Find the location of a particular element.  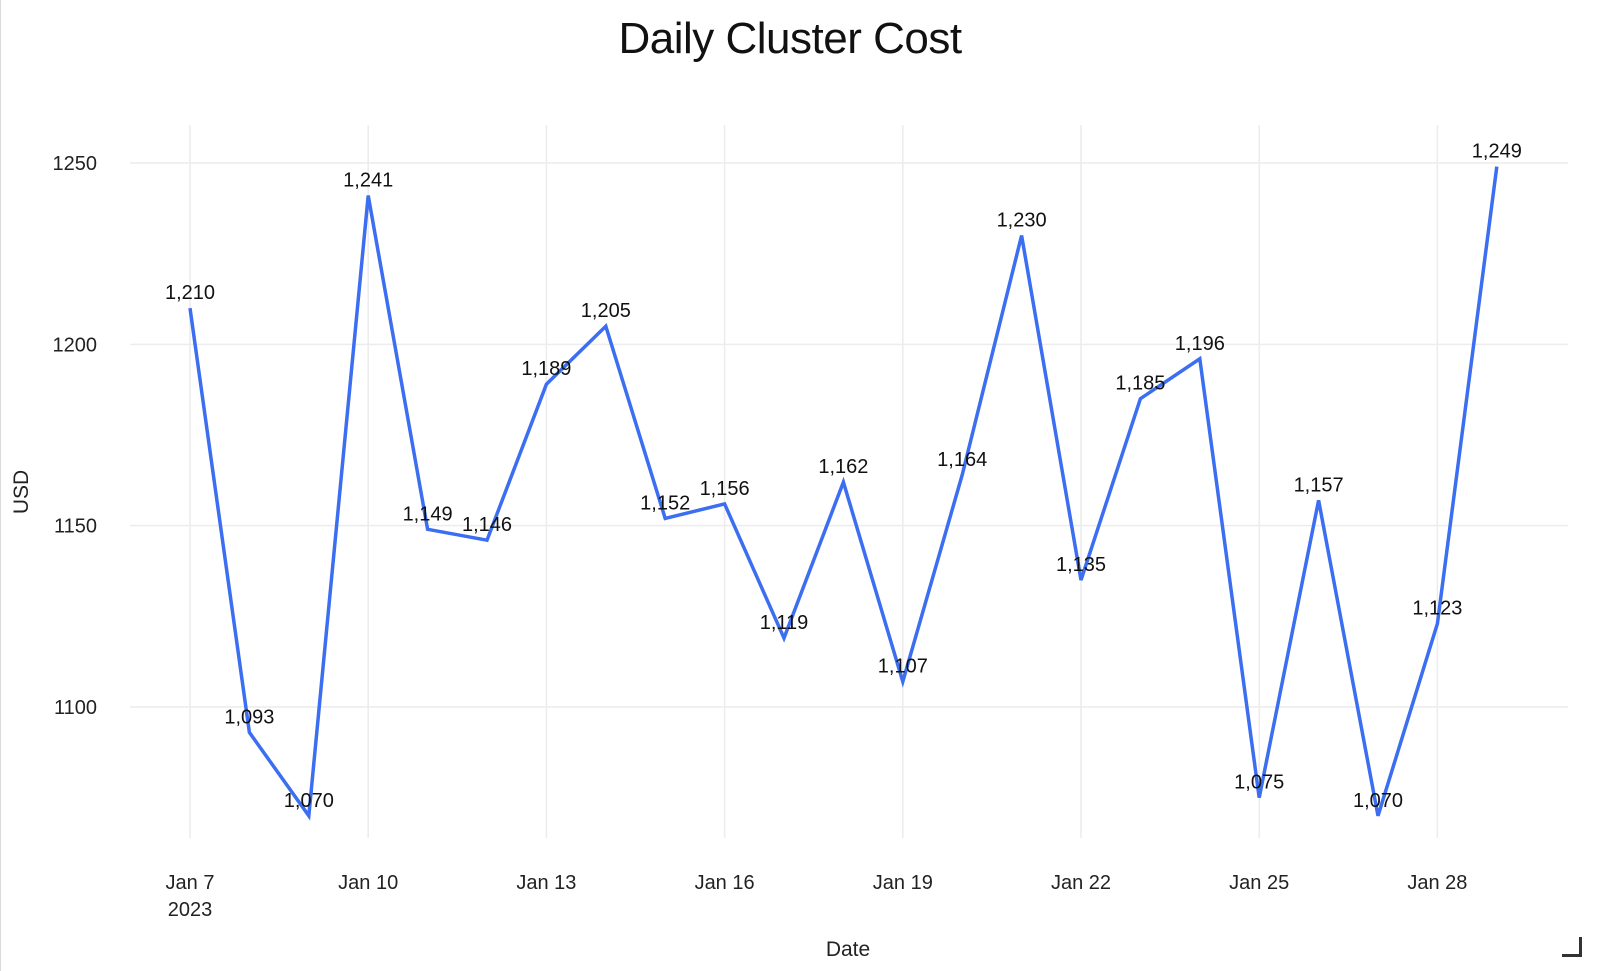

x-tick-label: Jan 19 is located at coordinates (903, 883).